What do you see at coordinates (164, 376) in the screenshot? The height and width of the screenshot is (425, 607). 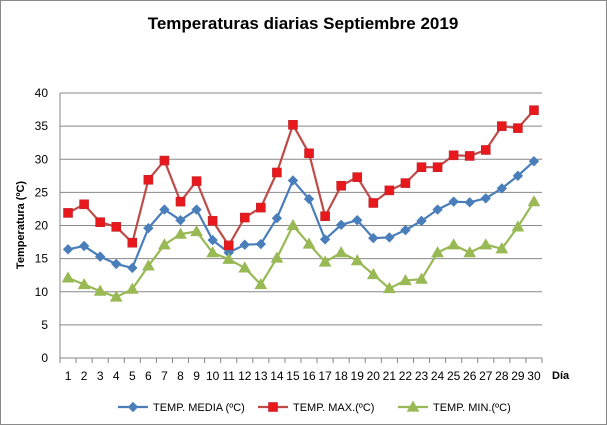 I see `x-tick-label: 7` at bounding box center [164, 376].